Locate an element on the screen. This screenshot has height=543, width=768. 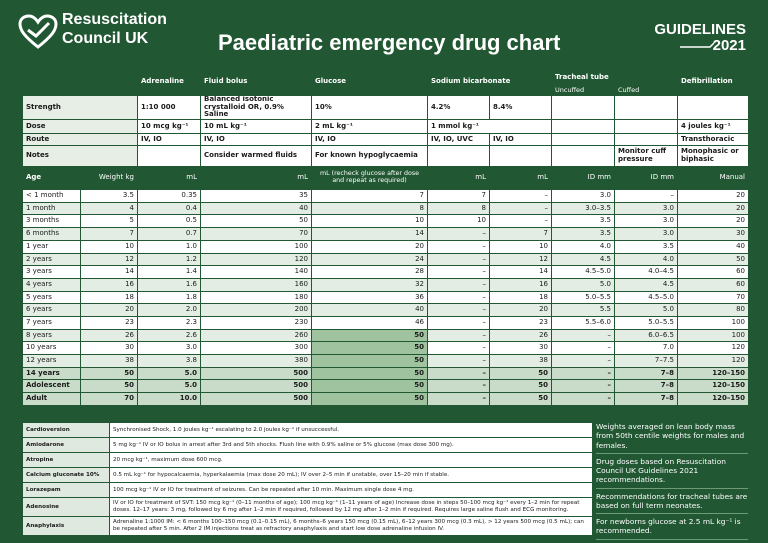
value-cell: 4.0 is located at coordinates (646, 259).